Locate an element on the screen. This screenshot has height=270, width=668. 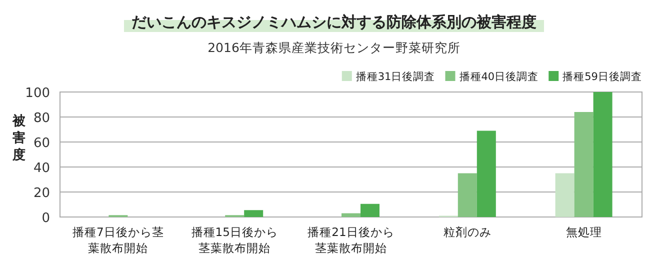
y-tick-label: 40 is located at coordinates (41, 168).